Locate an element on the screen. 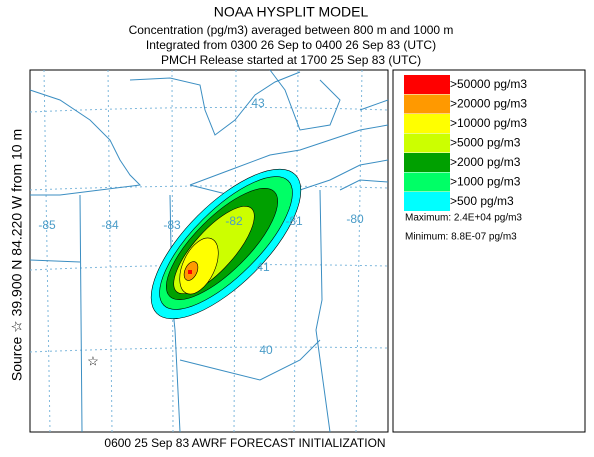 Image resolution: width=594 pixels, height=457 pixels. maximum: Maximum: 2.4E+04 pg/m3 is located at coordinates (463, 218).